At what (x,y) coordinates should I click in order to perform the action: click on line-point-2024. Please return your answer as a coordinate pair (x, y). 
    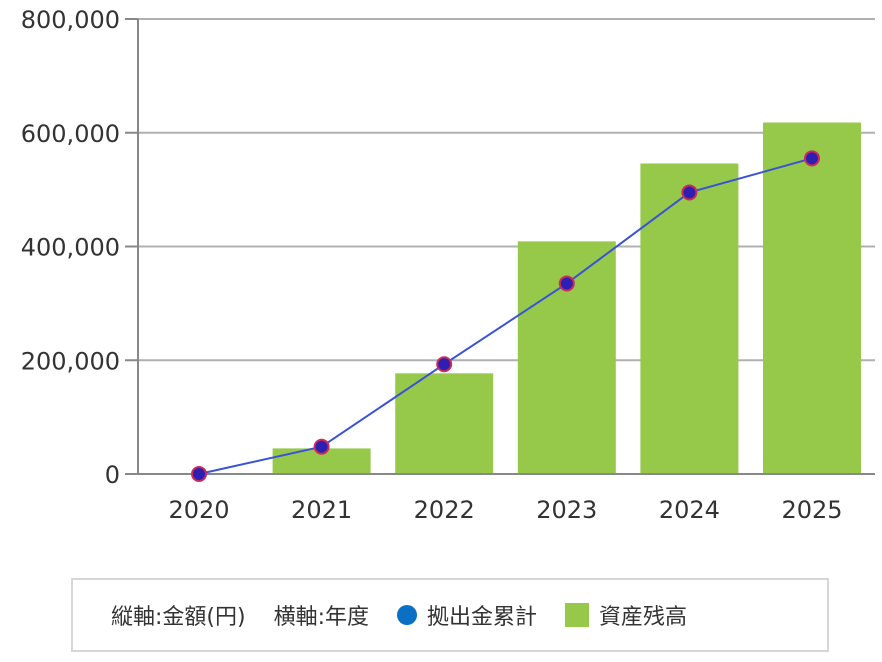
    Looking at the image, I should click on (689, 192).